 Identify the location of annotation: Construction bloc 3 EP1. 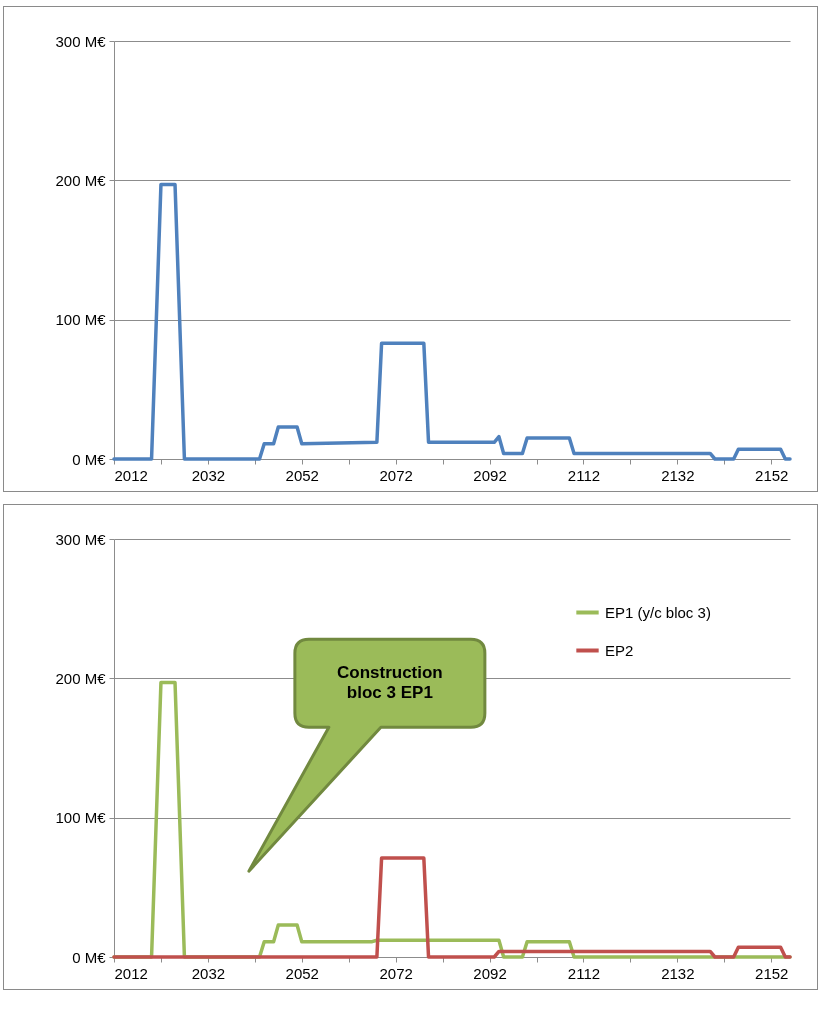
(389, 683).